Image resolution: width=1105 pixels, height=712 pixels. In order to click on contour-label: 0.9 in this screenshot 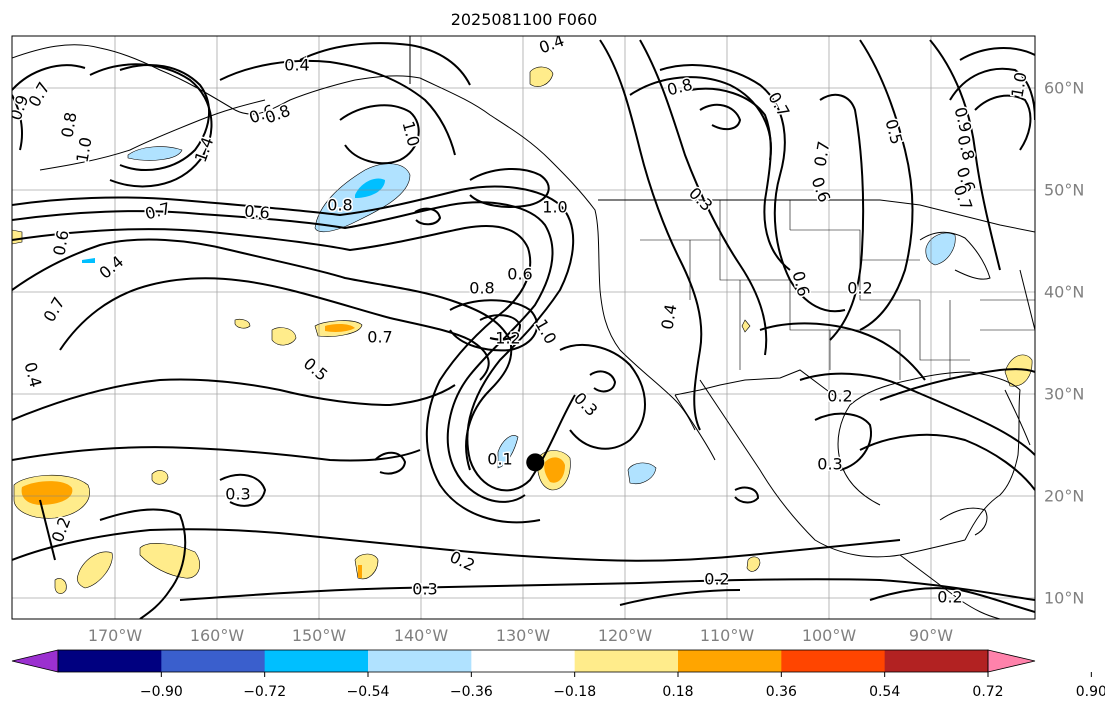, I will do `click(962, 120)`.